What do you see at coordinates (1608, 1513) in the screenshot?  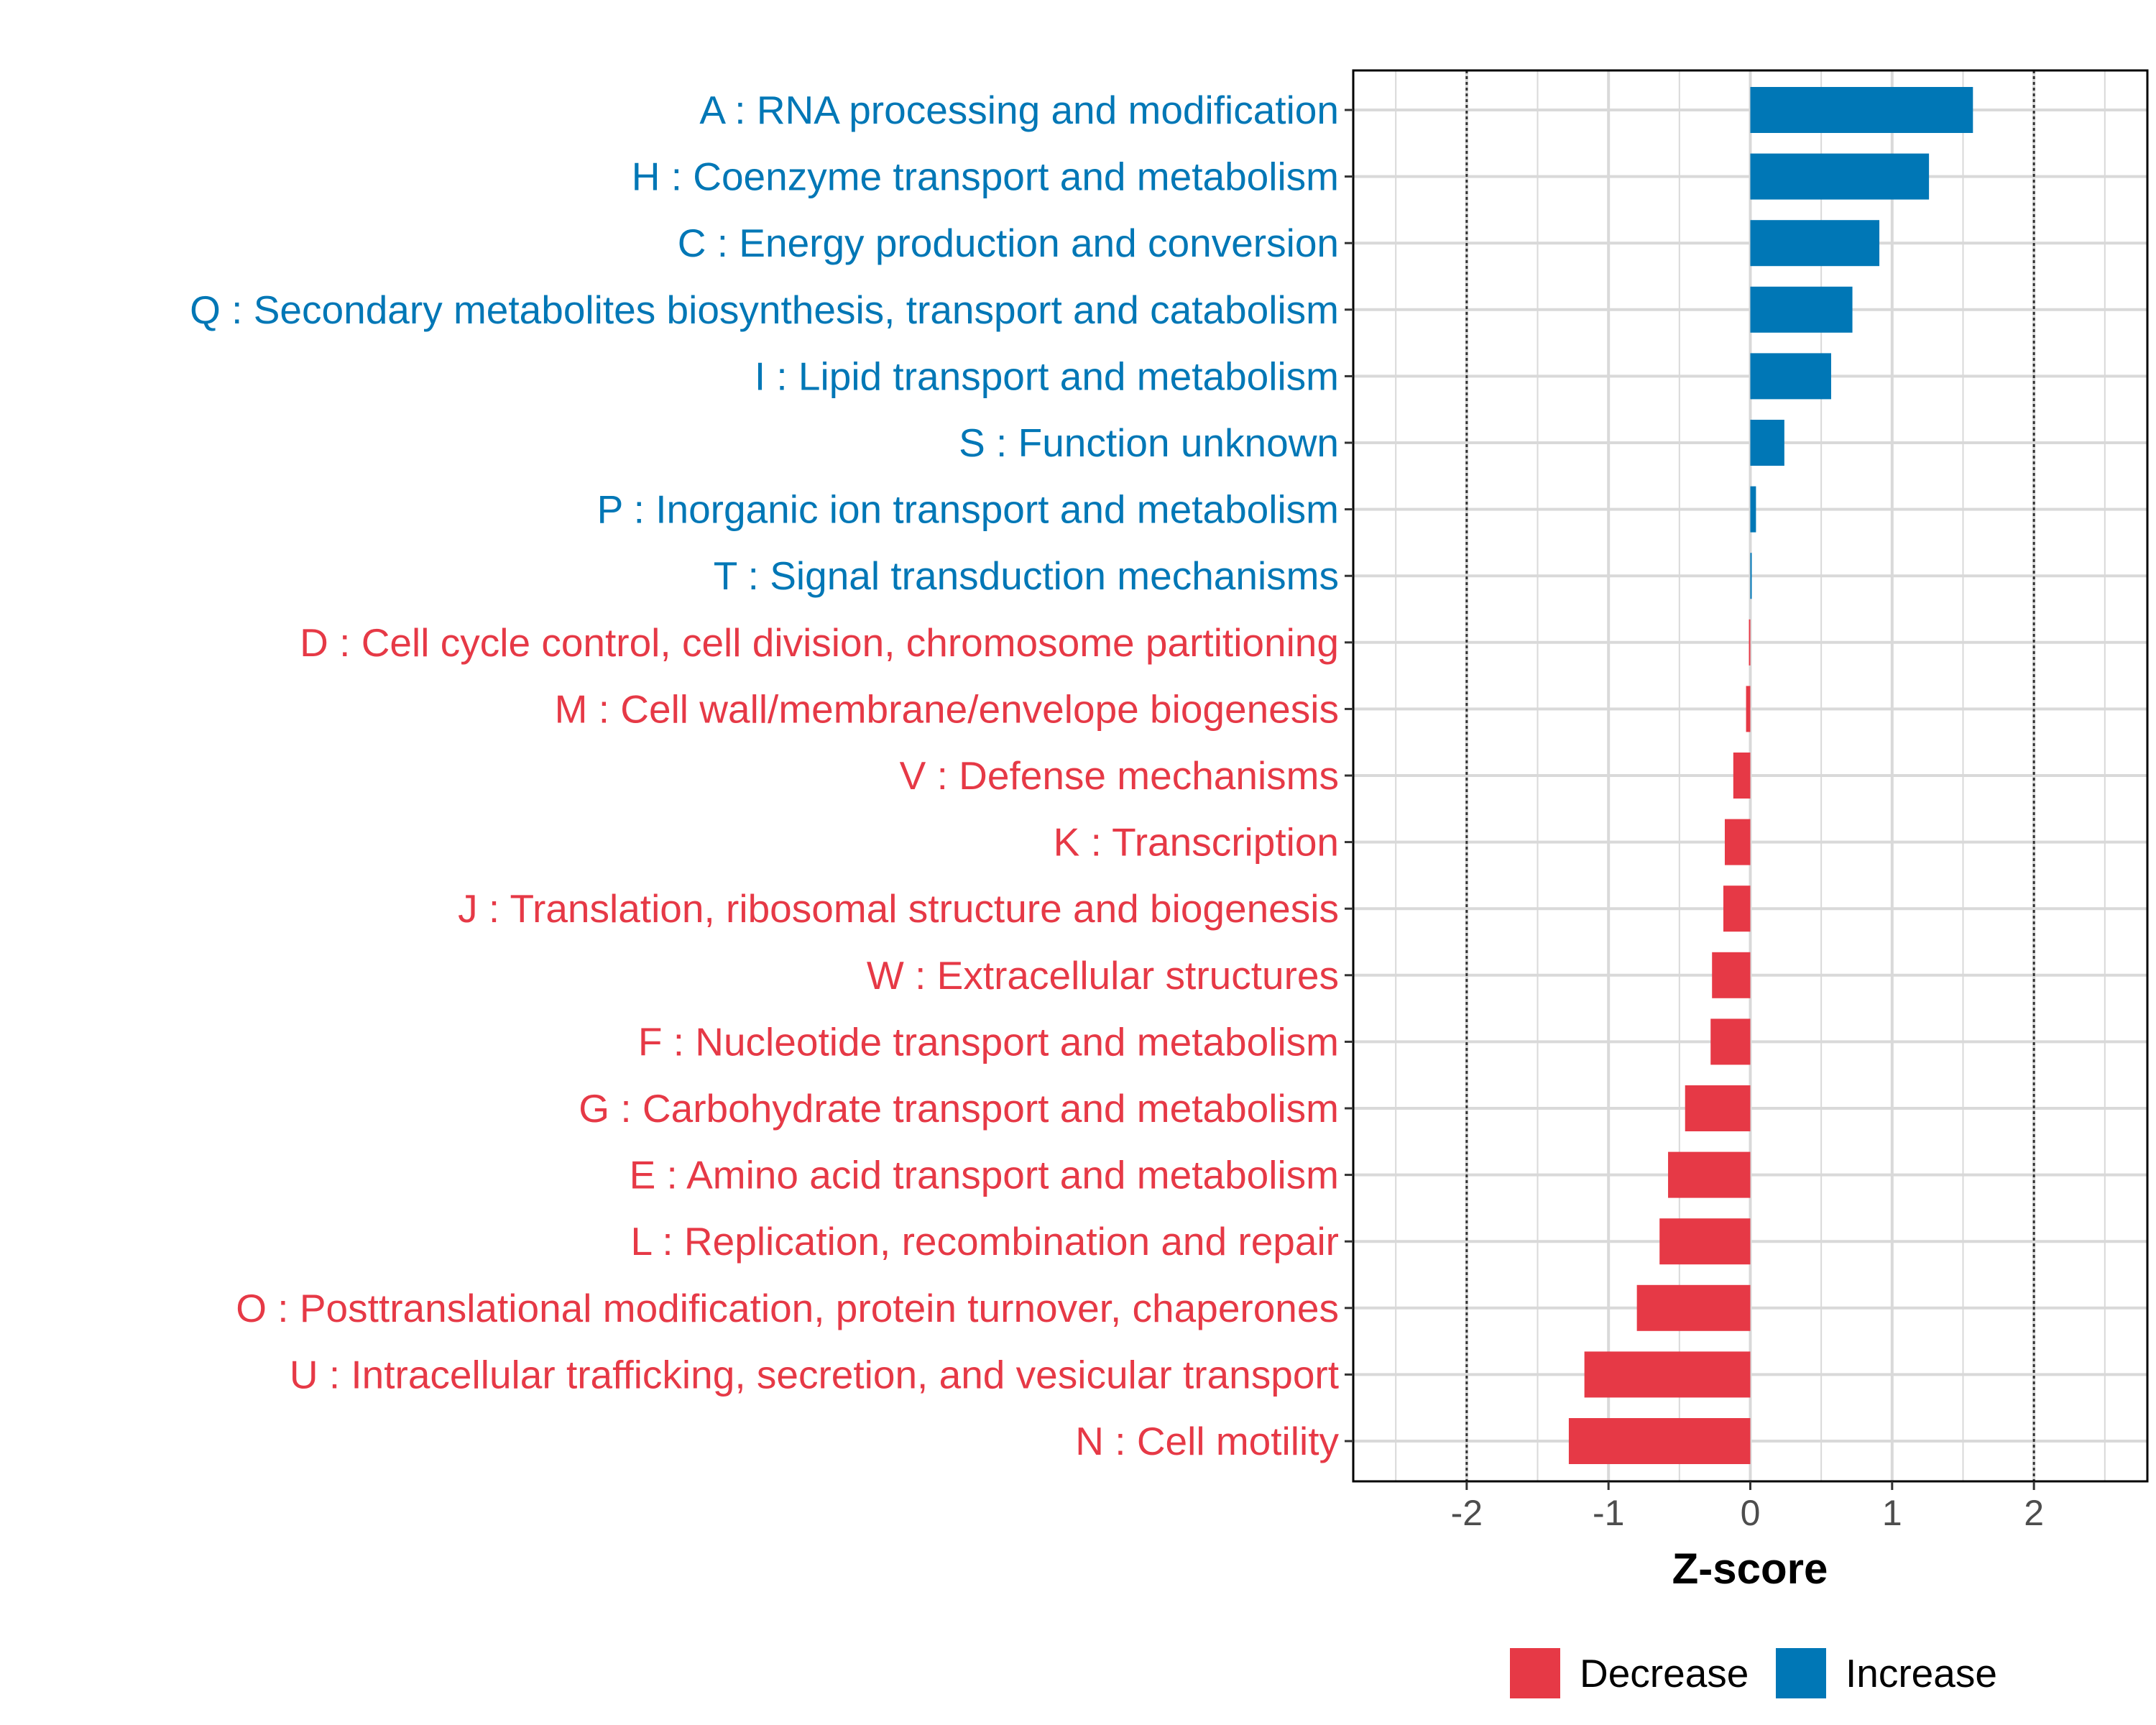 I see `x-tick-label: -1` at bounding box center [1608, 1513].